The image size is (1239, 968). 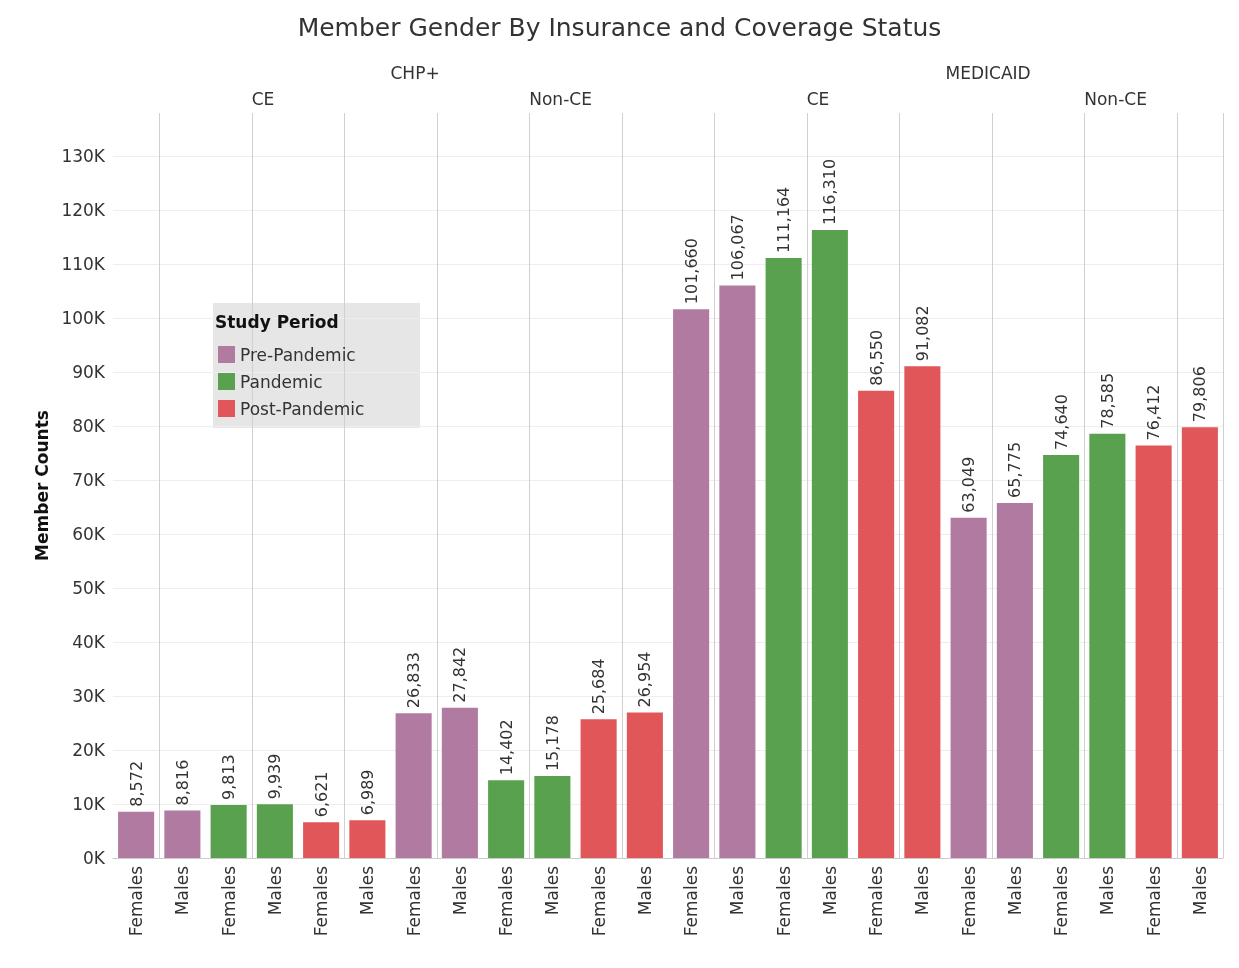 What do you see at coordinates (645, 679) in the screenshot?
I see `data-label: 26,954` at bounding box center [645, 679].